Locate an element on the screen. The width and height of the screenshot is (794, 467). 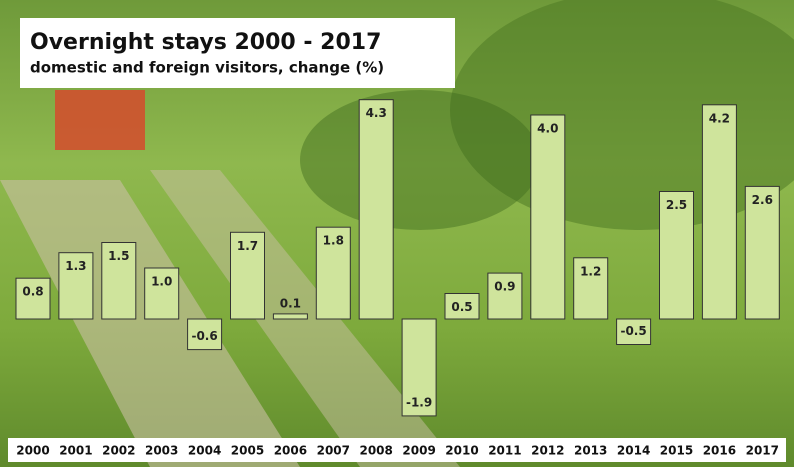
x-tick-label: 2008 is located at coordinates (375, 451).